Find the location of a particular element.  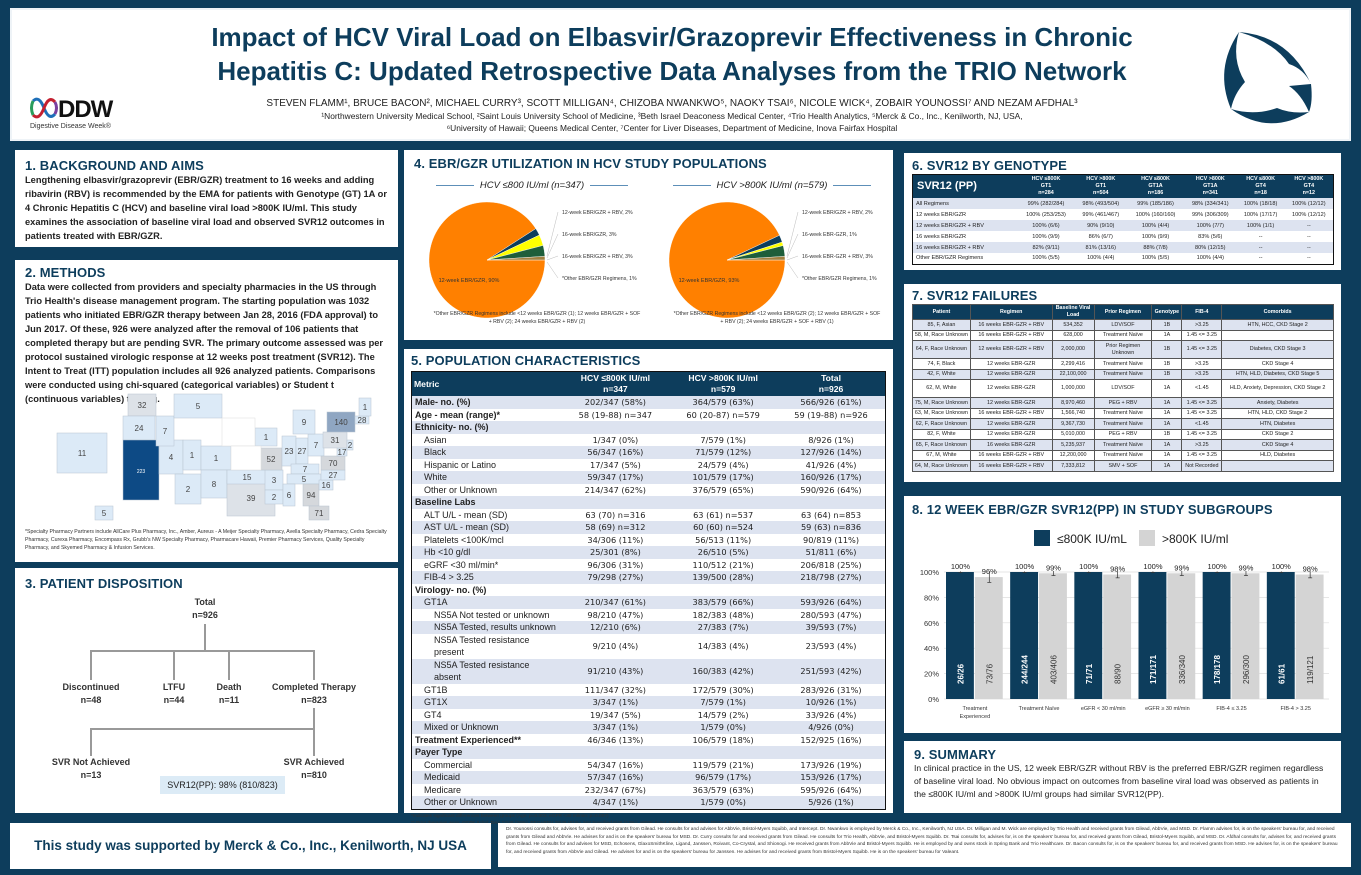

trio-network-logo-icon is located at coordinates (1268, 78).